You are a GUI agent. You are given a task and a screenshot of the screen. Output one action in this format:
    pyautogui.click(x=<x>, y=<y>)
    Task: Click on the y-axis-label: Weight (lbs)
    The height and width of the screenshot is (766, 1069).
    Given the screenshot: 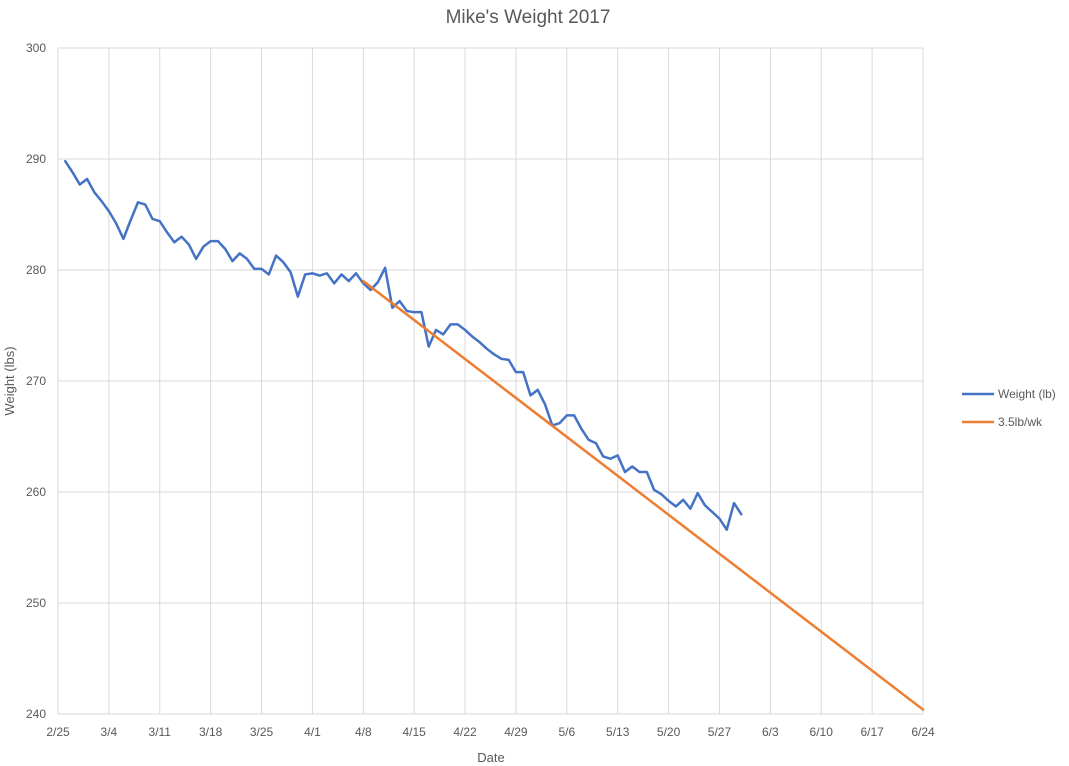 What is the action you would take?
    pyautogui.click(x=9, y=380)
    